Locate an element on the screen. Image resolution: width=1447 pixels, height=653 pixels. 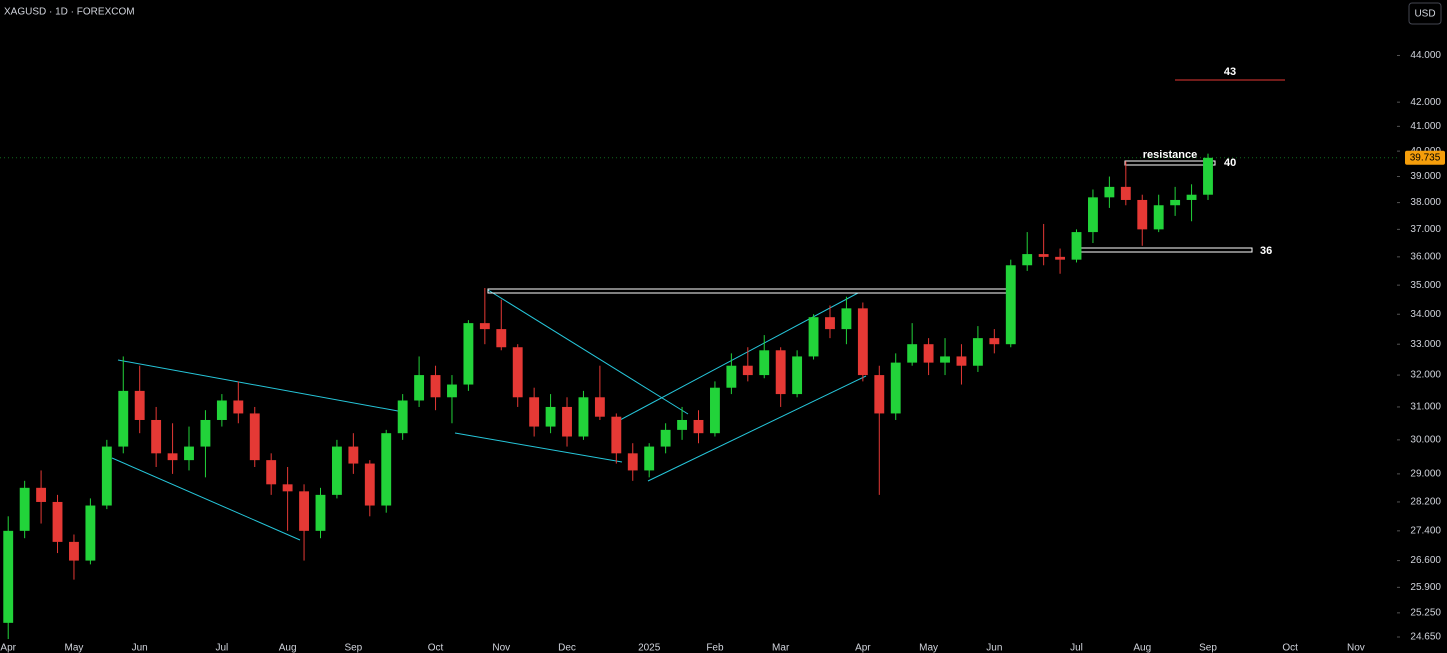
y-tick-label: 35.000 is located at coordinates (1425, 285).